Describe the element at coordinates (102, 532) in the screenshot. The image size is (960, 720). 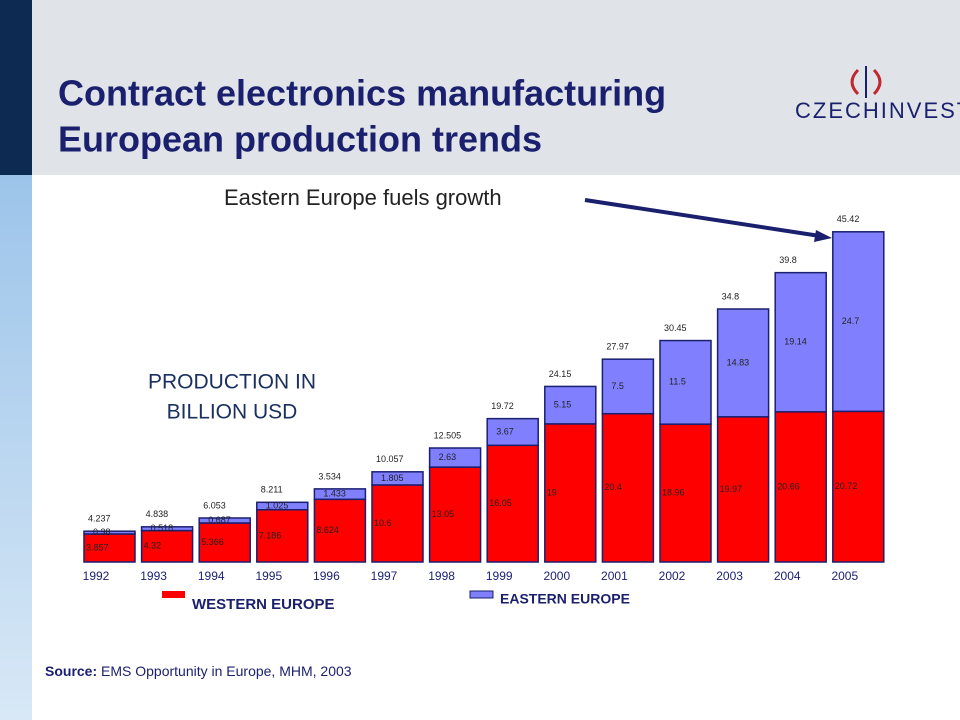
I see `data-label: 0.38` at that location.